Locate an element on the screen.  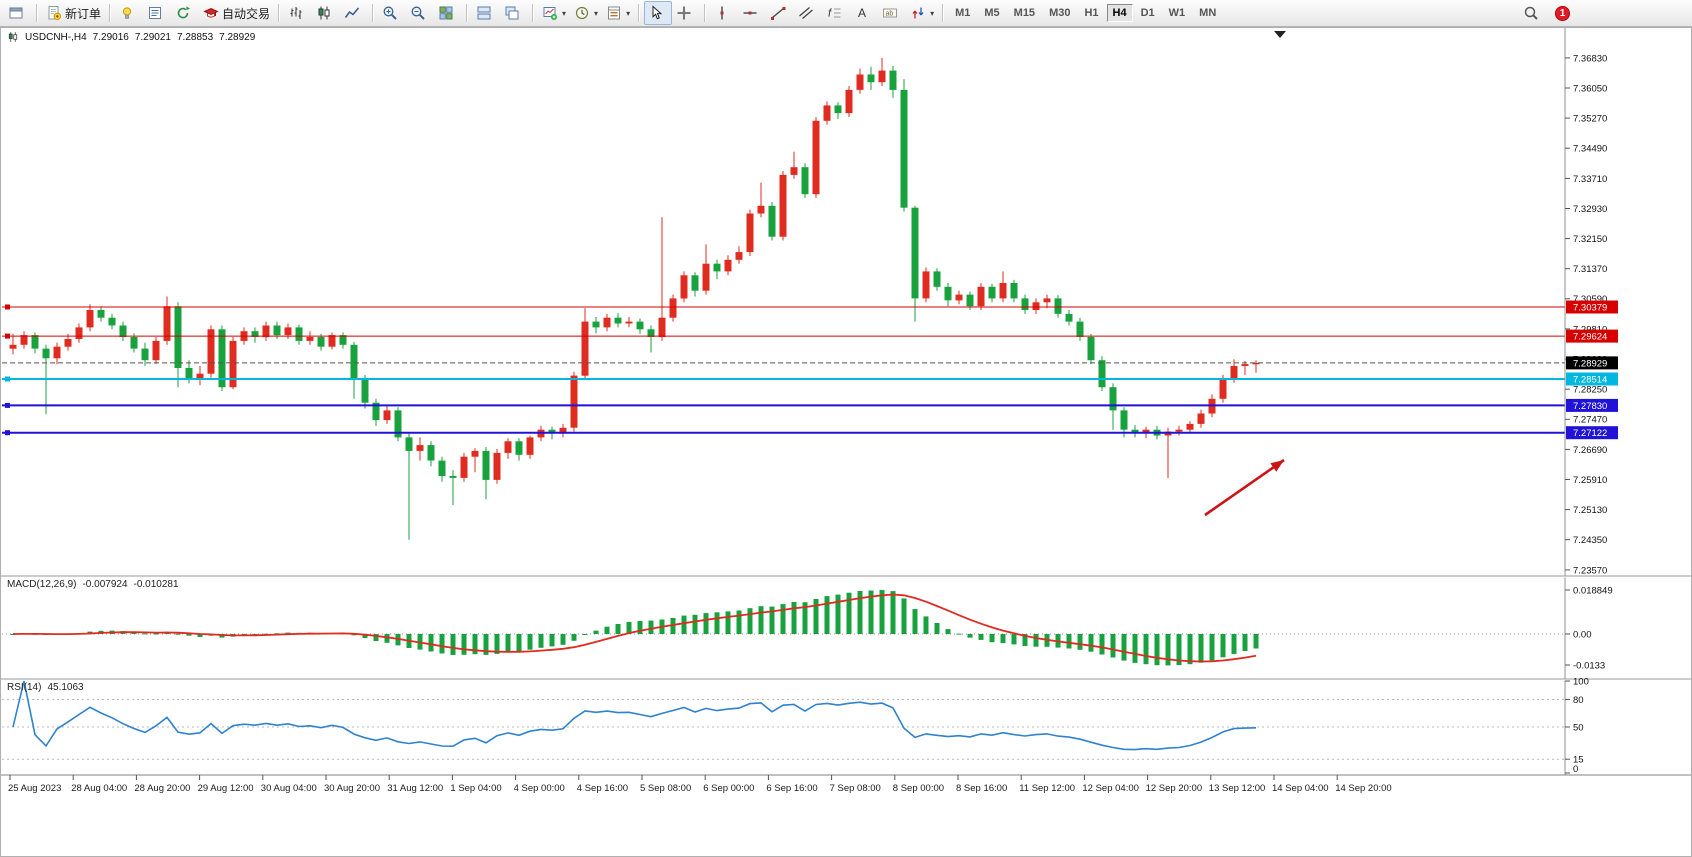
timeframe-m1-button: M1 is located at coordinates (963, 13).